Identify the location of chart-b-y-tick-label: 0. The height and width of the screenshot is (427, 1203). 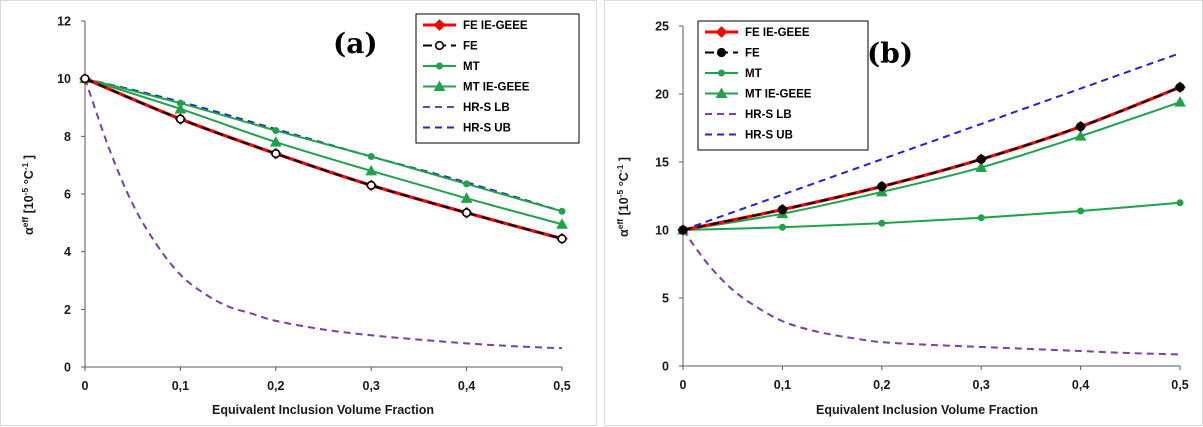
(665, 367).